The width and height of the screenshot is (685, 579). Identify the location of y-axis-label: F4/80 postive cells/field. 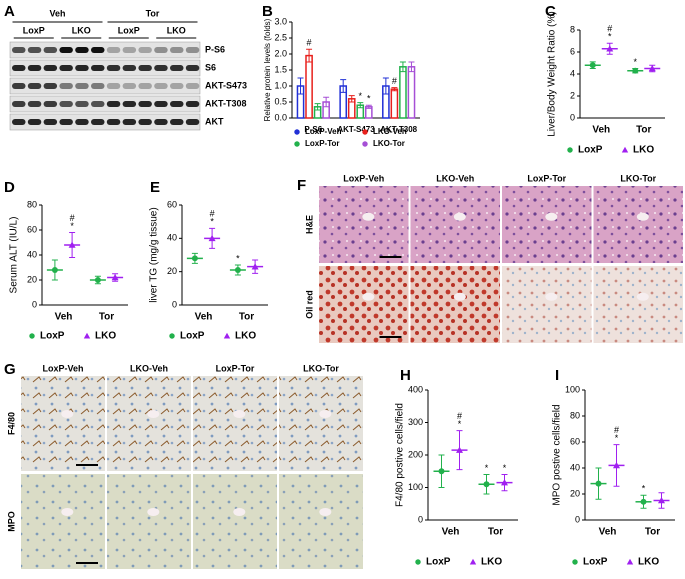
(400, 455).